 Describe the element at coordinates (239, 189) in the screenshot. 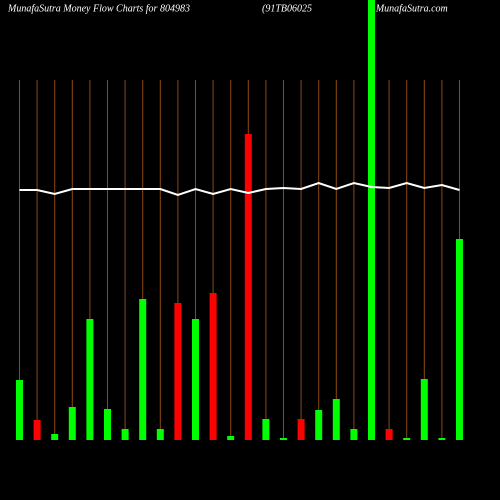

I see `money-flow-line` at that location.